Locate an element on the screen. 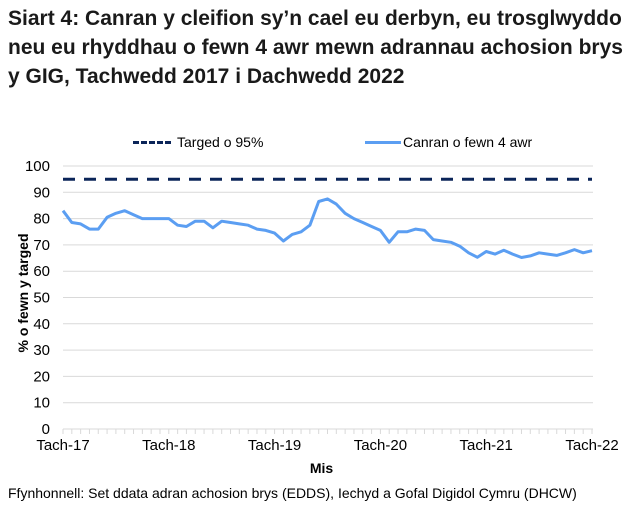  legend-item-series: Canran o fewn 4 awr is located at coordinates (448, 142).